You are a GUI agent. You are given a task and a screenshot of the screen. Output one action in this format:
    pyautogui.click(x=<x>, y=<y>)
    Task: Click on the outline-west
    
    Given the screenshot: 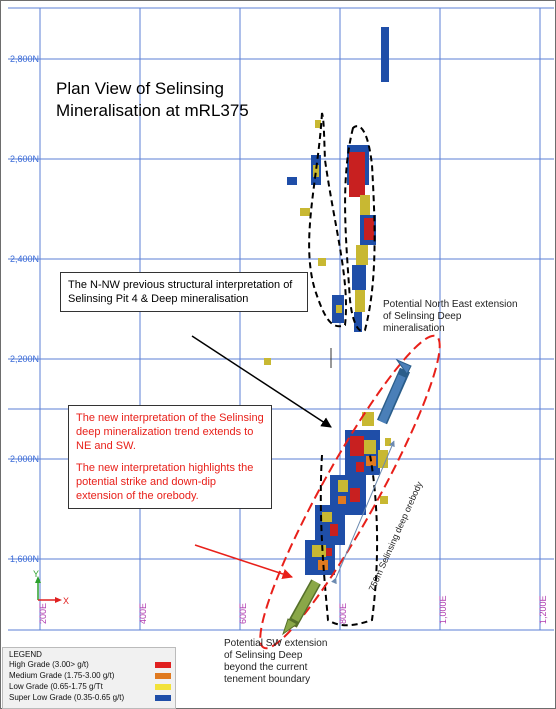 What is the action you would take?
    pyautogui.click(x=327, y=220)
    